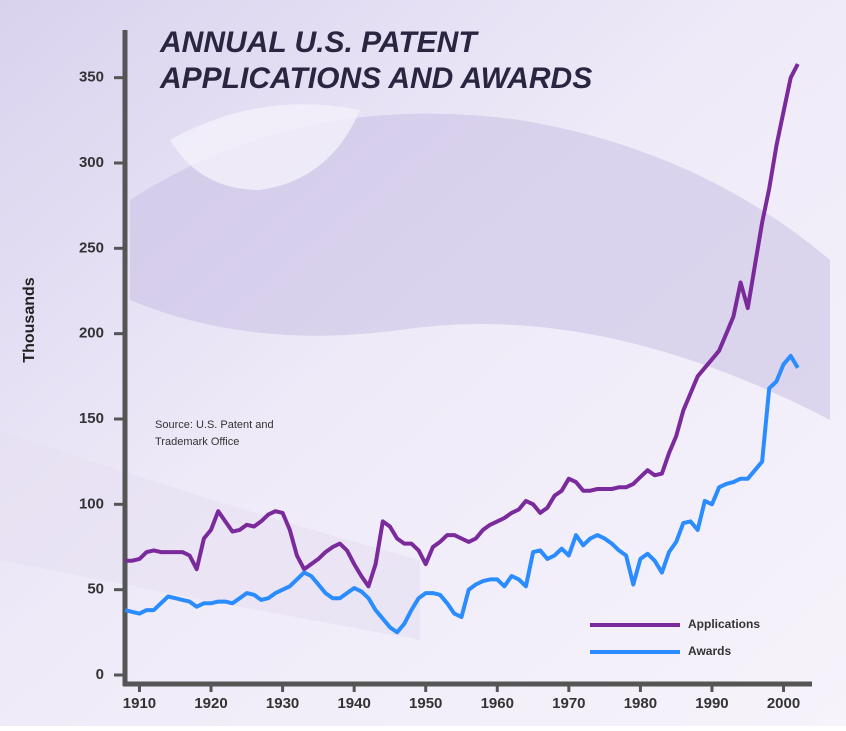 The image size is (846, 731). Describe the element at coordinates (724, 624) in the screenshot. I see `legend-label: Applications` at that location.